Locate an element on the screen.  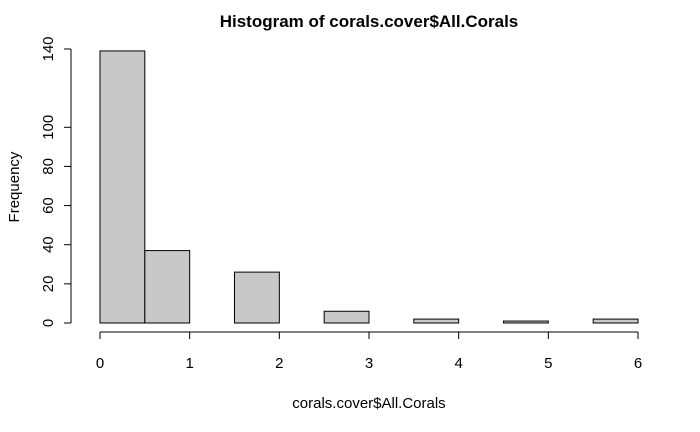
y-tick-label: 40 is located at coordinates (48, 244).